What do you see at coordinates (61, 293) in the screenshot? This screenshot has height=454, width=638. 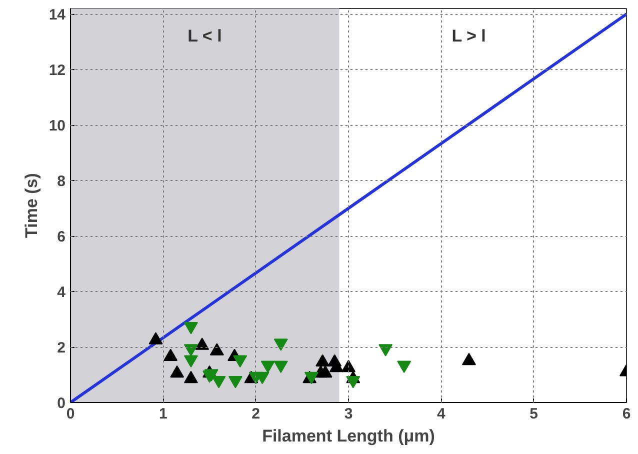 I see `y-tick-label: 4` at bounding box center [61, 293].